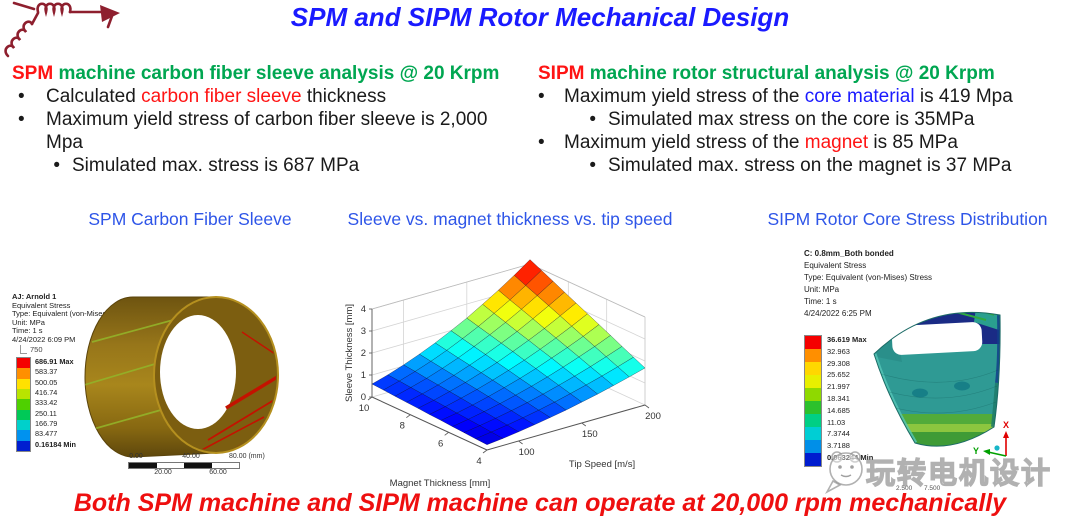 The width and height of the screenshot is (1080, 522). Describe the element at coordinates (190, 219) in the screenshot. I see `caption-sleeve: SPM Carbon Fiber Sleeve` at that location.